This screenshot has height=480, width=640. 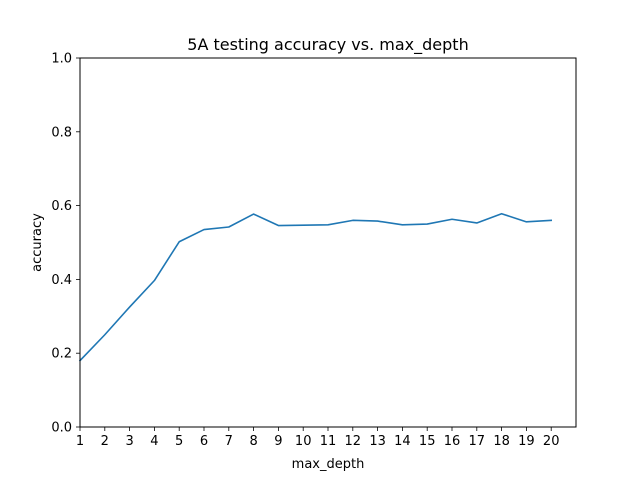 I want to click on x-tick-label: 10, so click(x=303, y=441).